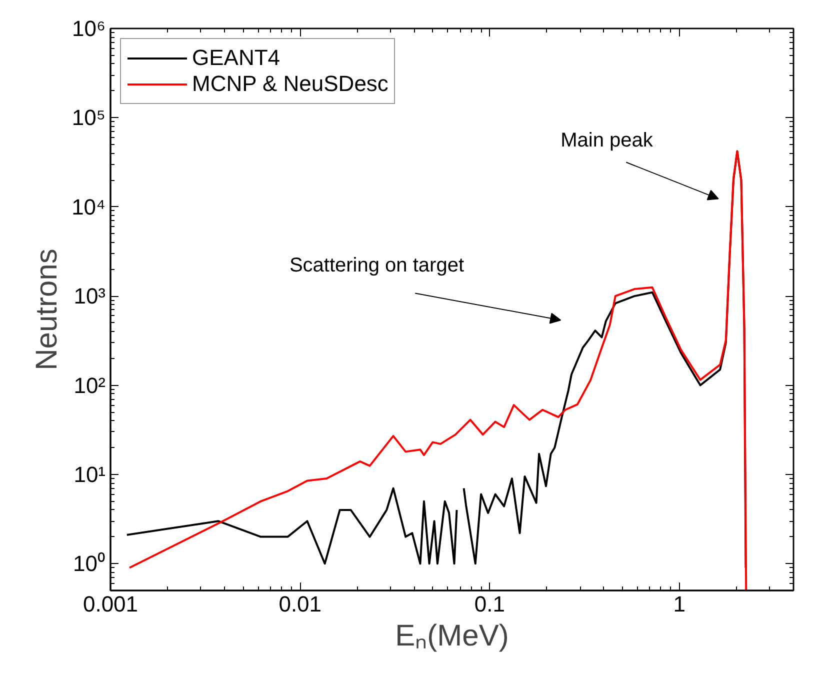 The image size is (815, 700). I want to click on y-tick-label: 10¹, so click(90, 474).